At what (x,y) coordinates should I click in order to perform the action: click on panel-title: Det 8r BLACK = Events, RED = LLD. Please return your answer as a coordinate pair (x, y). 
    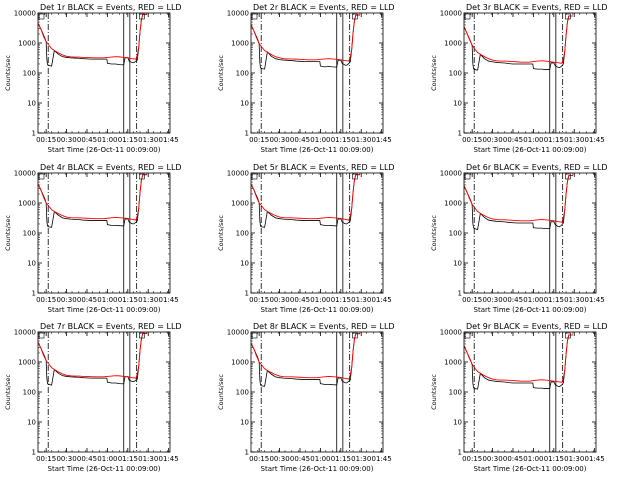
    Looking at the image, I should click on (324, 326).